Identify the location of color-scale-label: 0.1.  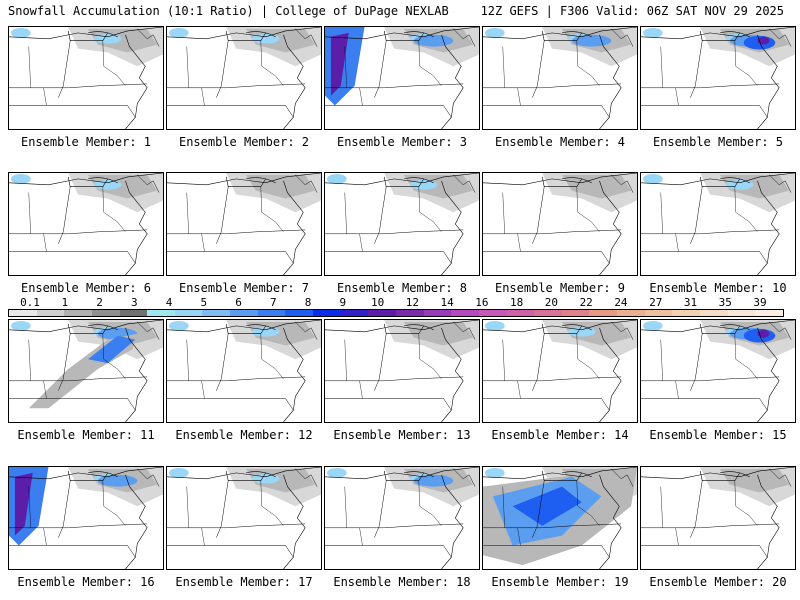
(30, 302).